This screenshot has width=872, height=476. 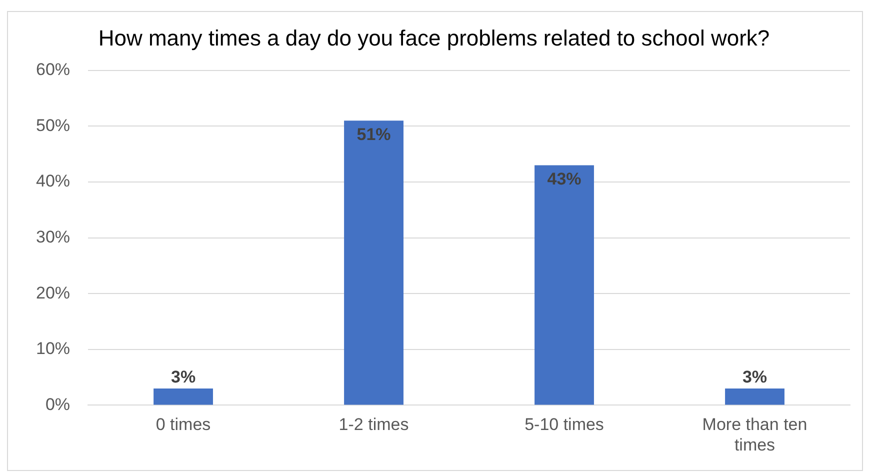 What do you see at coordinates (373, 134) in the screenshot?
I see `data-label: 51%` at bounding box center [373, 134].